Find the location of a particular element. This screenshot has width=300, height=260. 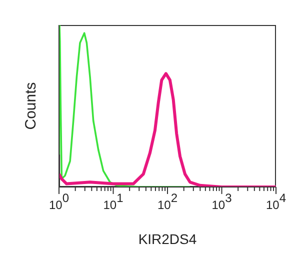

y-axis-title: Counts is located at coordinates (31, 106).